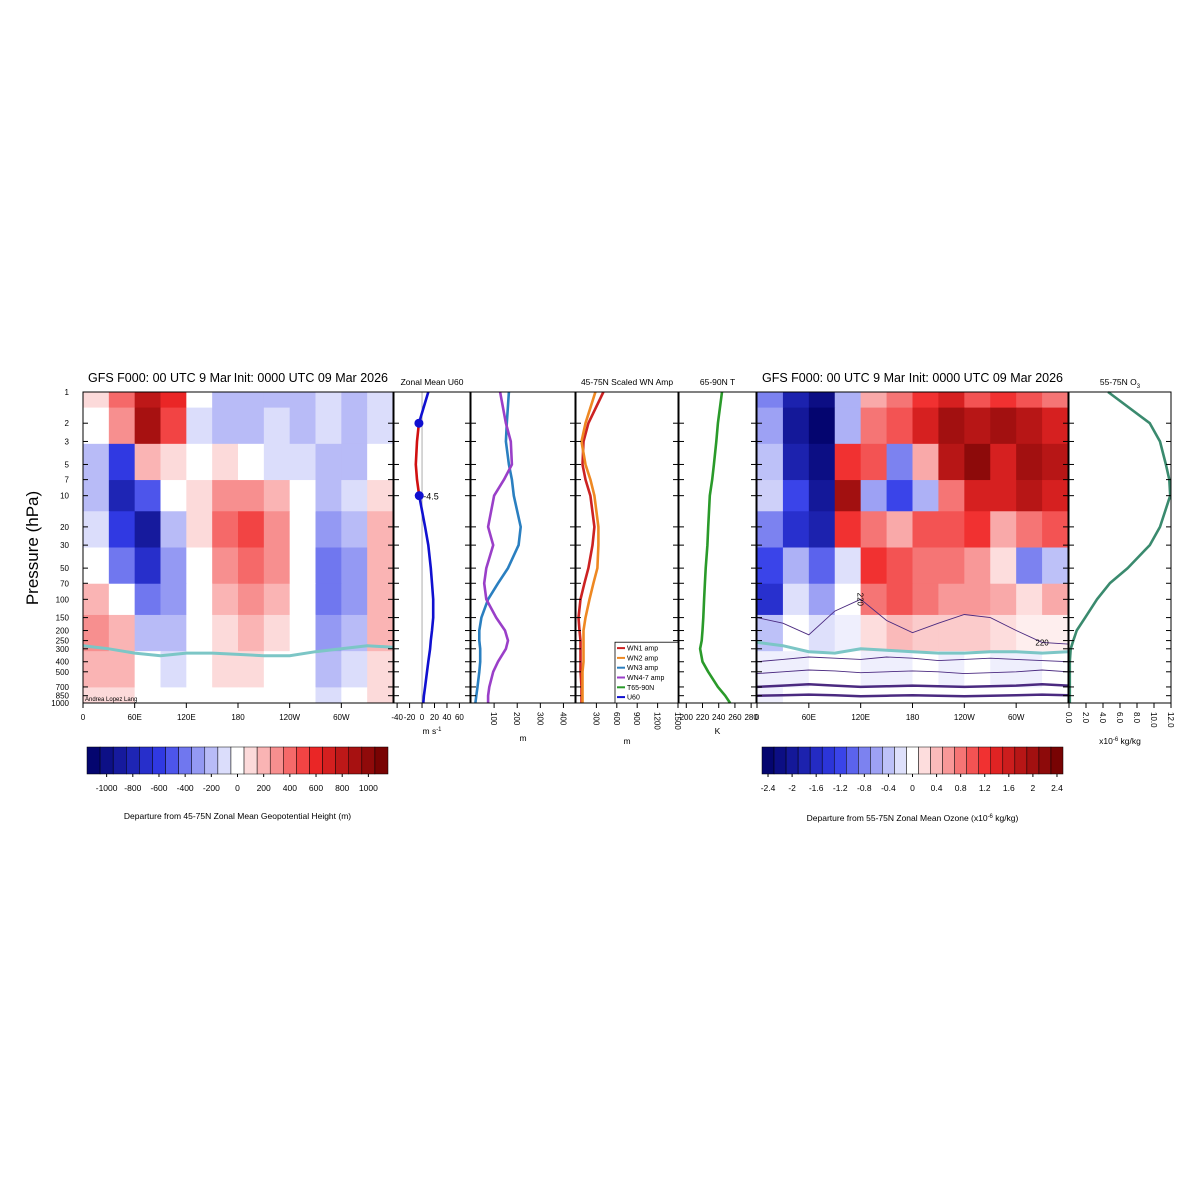 The width and height of the screenshot is (1200, 1200). I want to click on panel: 200 220 240 260 280 65-90N T K, so click(718, 556).